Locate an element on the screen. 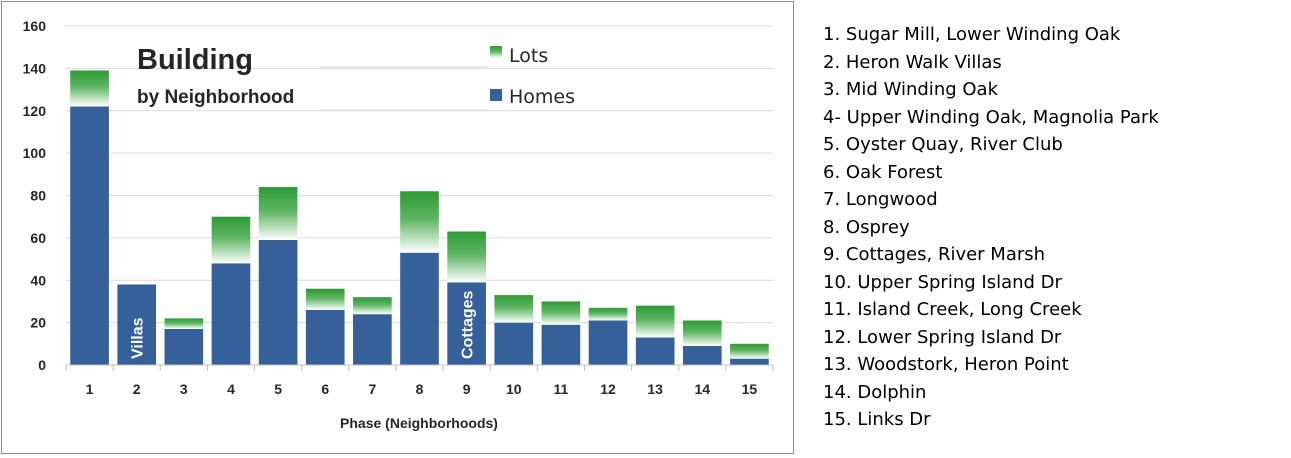  x-tick-label: 9 is located at coordinates (467, 389).